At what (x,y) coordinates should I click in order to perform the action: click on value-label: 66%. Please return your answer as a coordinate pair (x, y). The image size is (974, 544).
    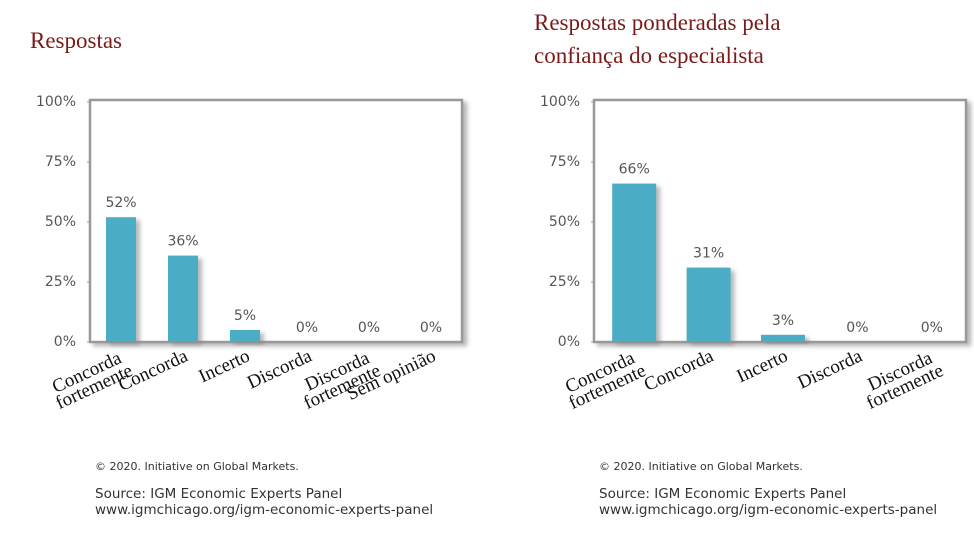
    Looking at the image, I should click on (634, 170).